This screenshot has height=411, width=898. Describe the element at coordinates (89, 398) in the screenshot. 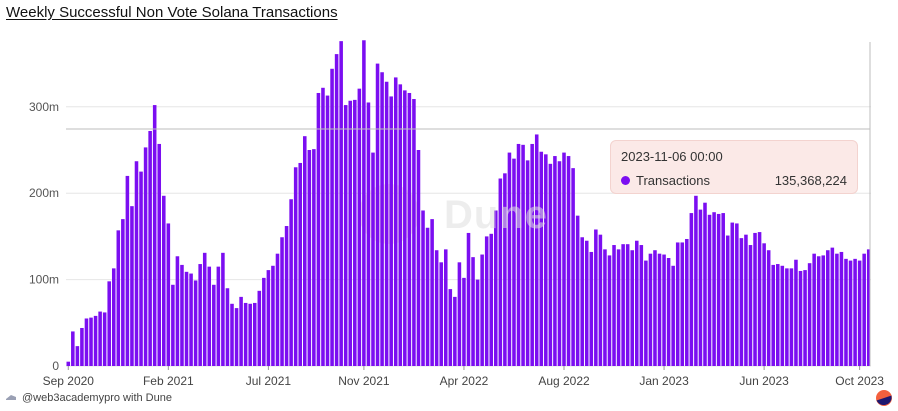

I see `footer-credit: @web3academypro with Dune` at that location.